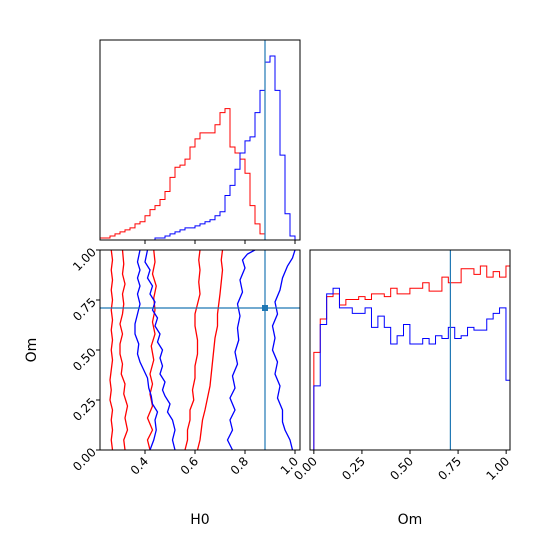  I want to click on H0-hist-series-red, so click(184, 174).